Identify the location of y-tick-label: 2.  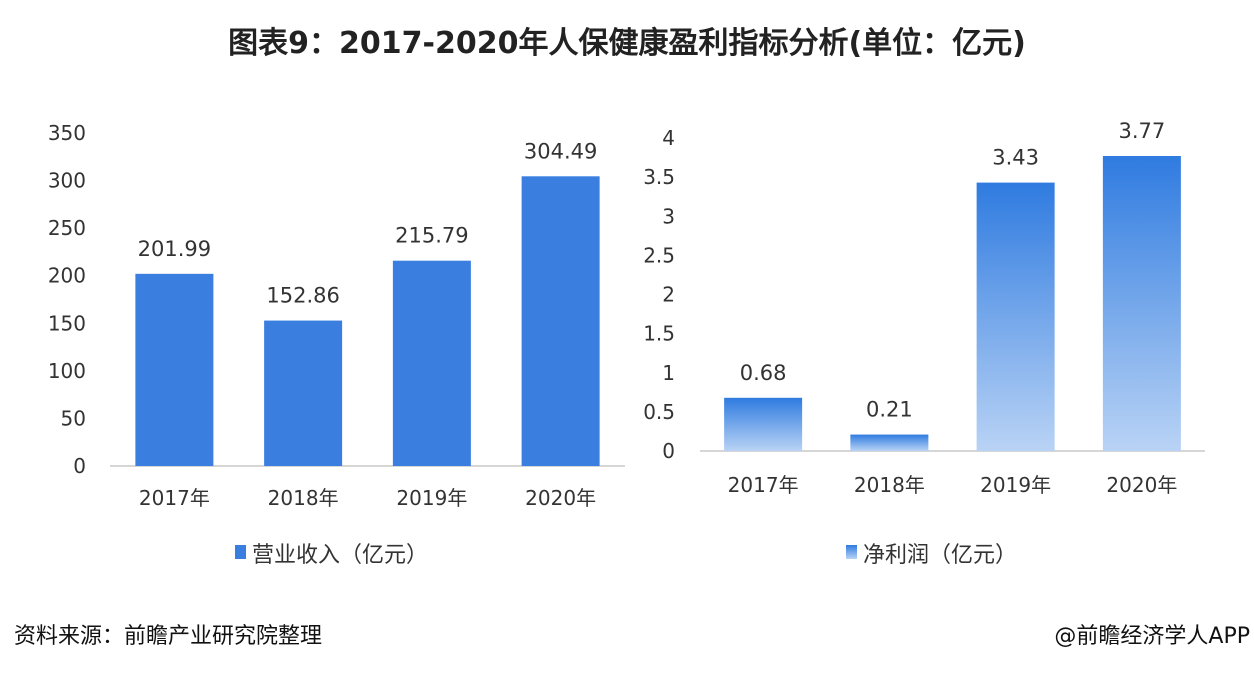
(668, 295).